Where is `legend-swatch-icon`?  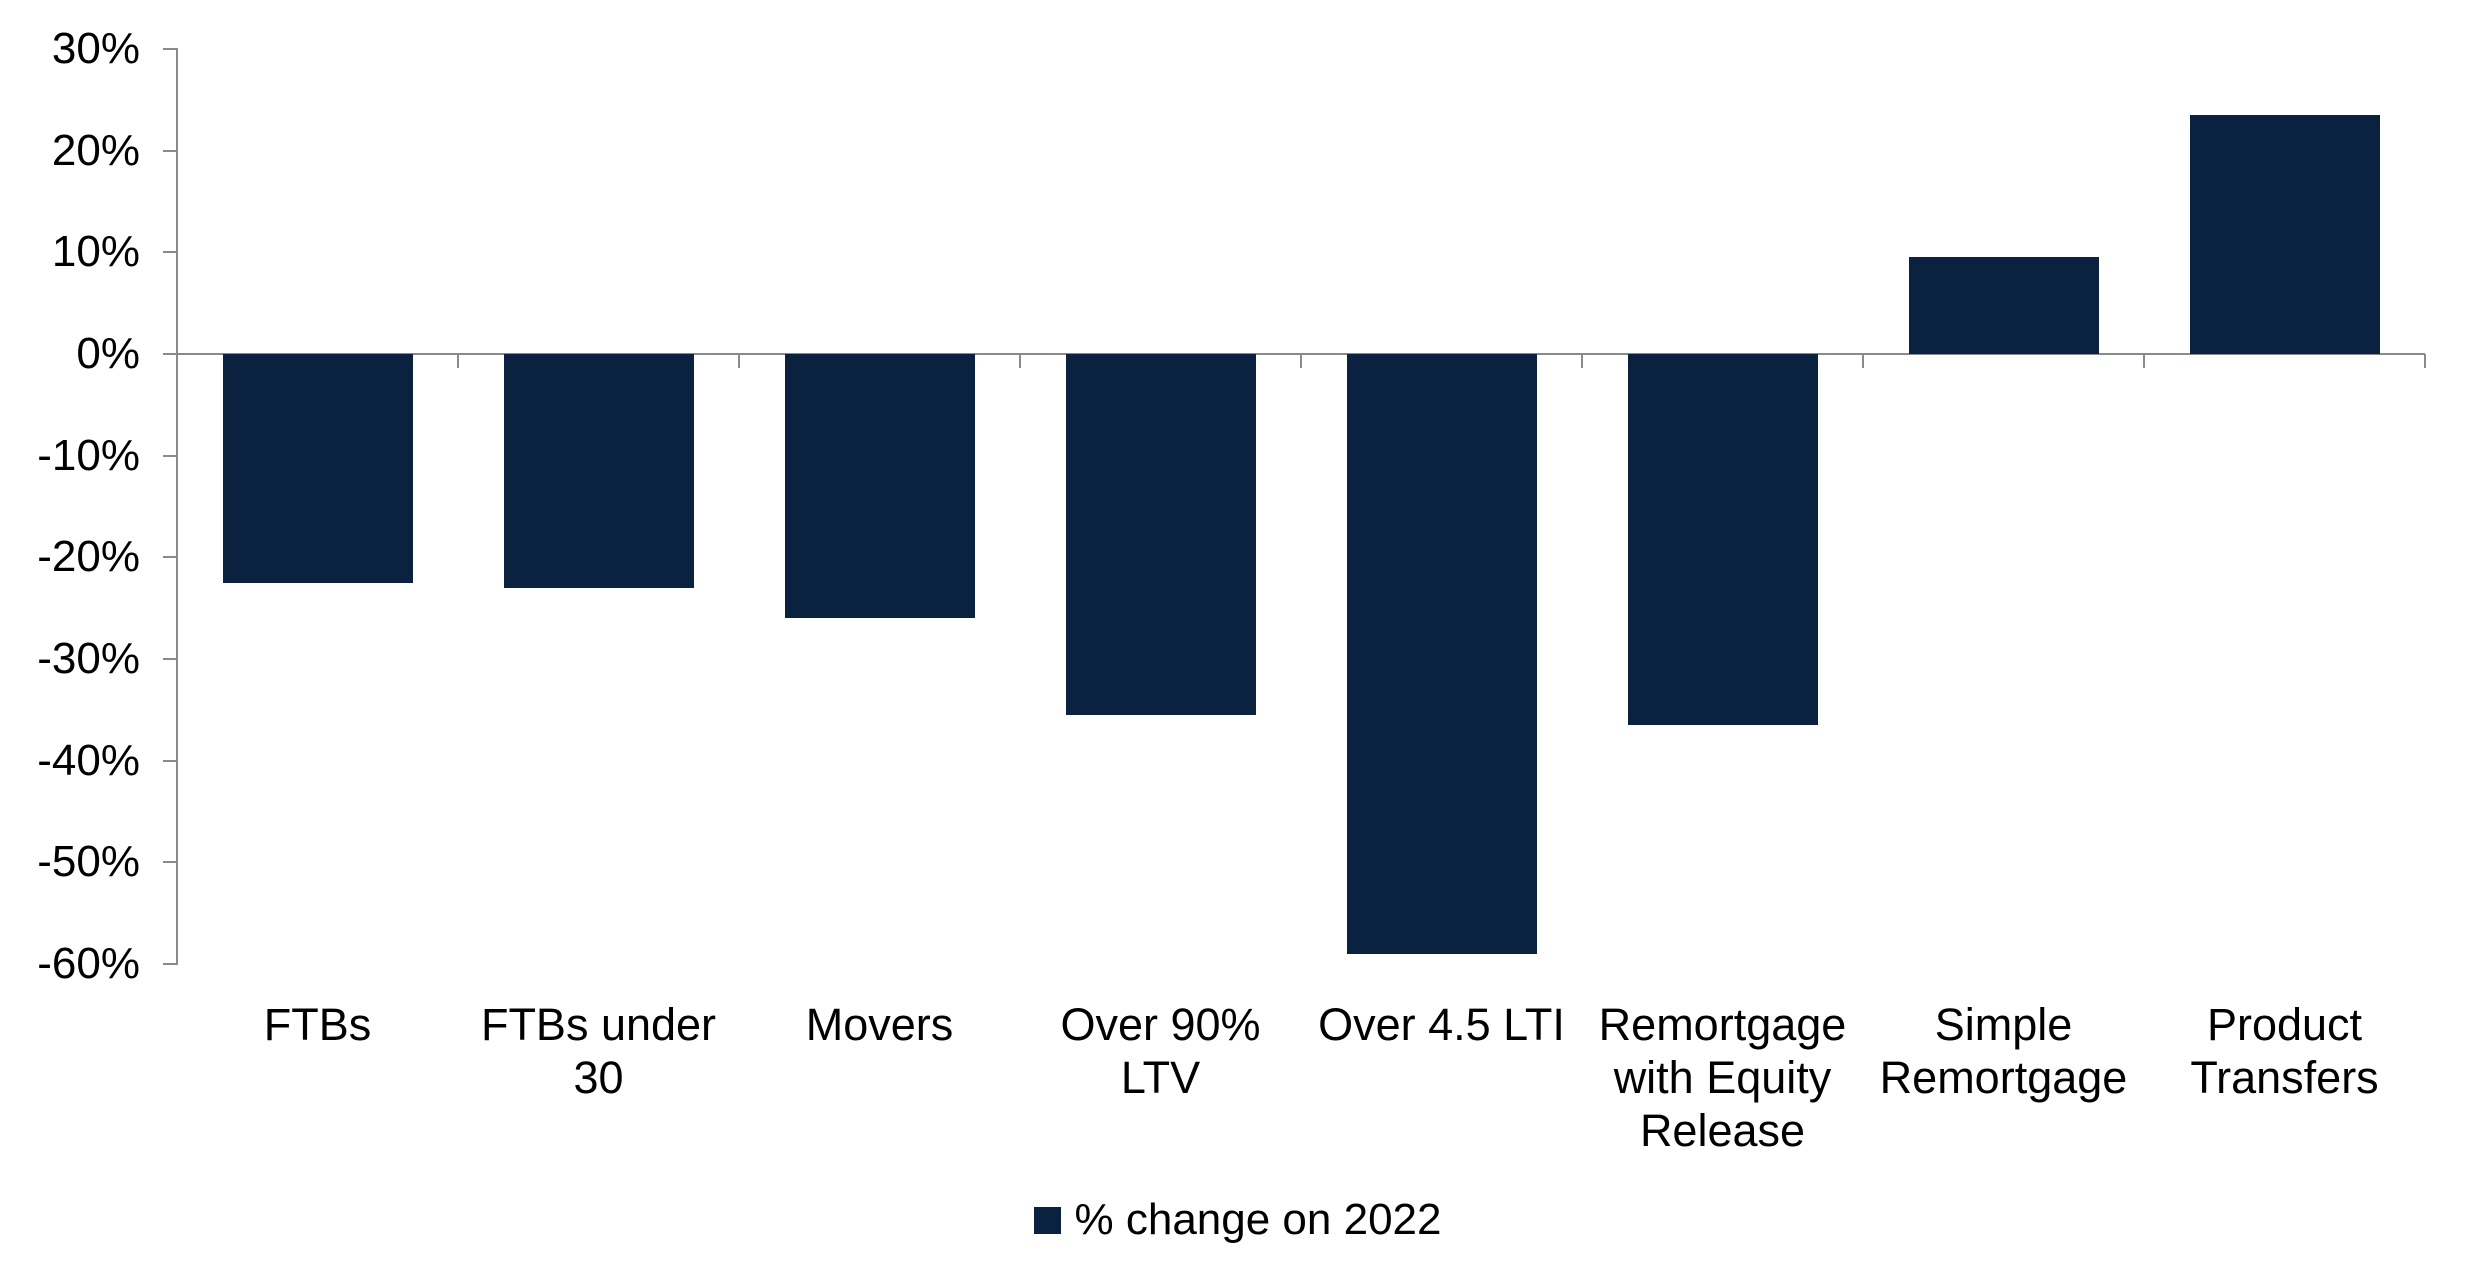
legend-swatch-icon is located at coordinates (1047, 1220).